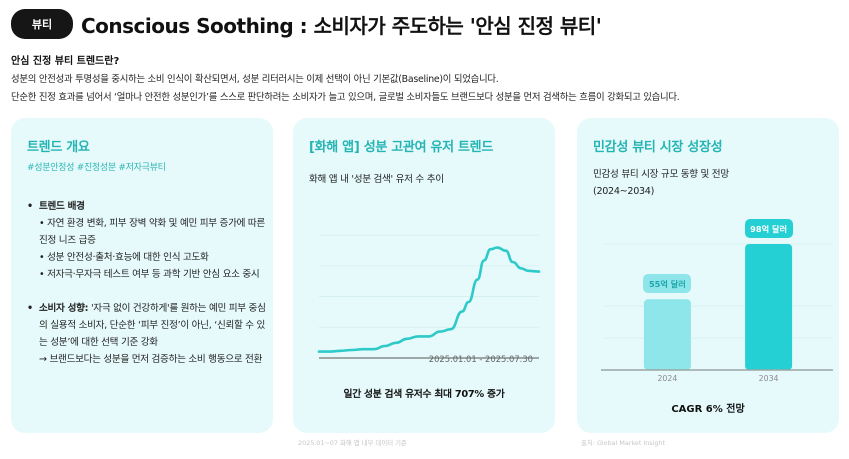 This screenshot has height=459, width=849. Describe the element at coordinates (658, 147) in the screenshot. I see `card-title: 민감성 뷰티 시장 성장성` at that location.